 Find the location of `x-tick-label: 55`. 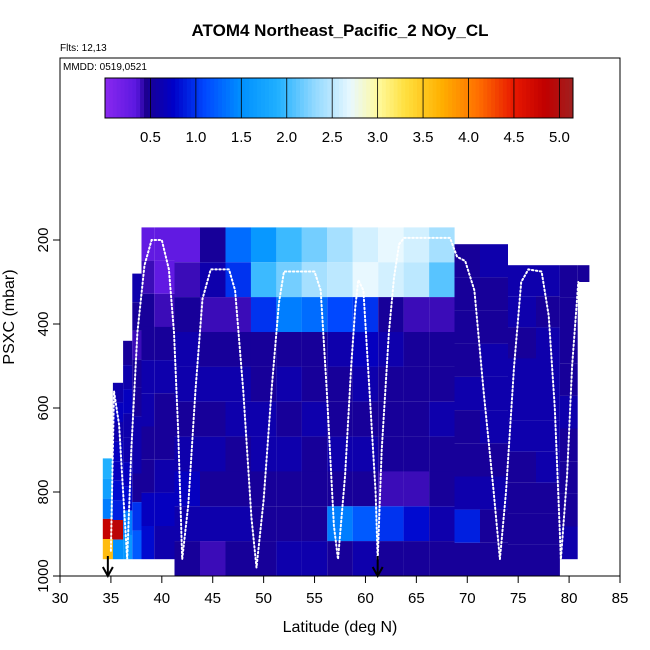

x-tick-label: 55 is located at coordinates (314, 598).